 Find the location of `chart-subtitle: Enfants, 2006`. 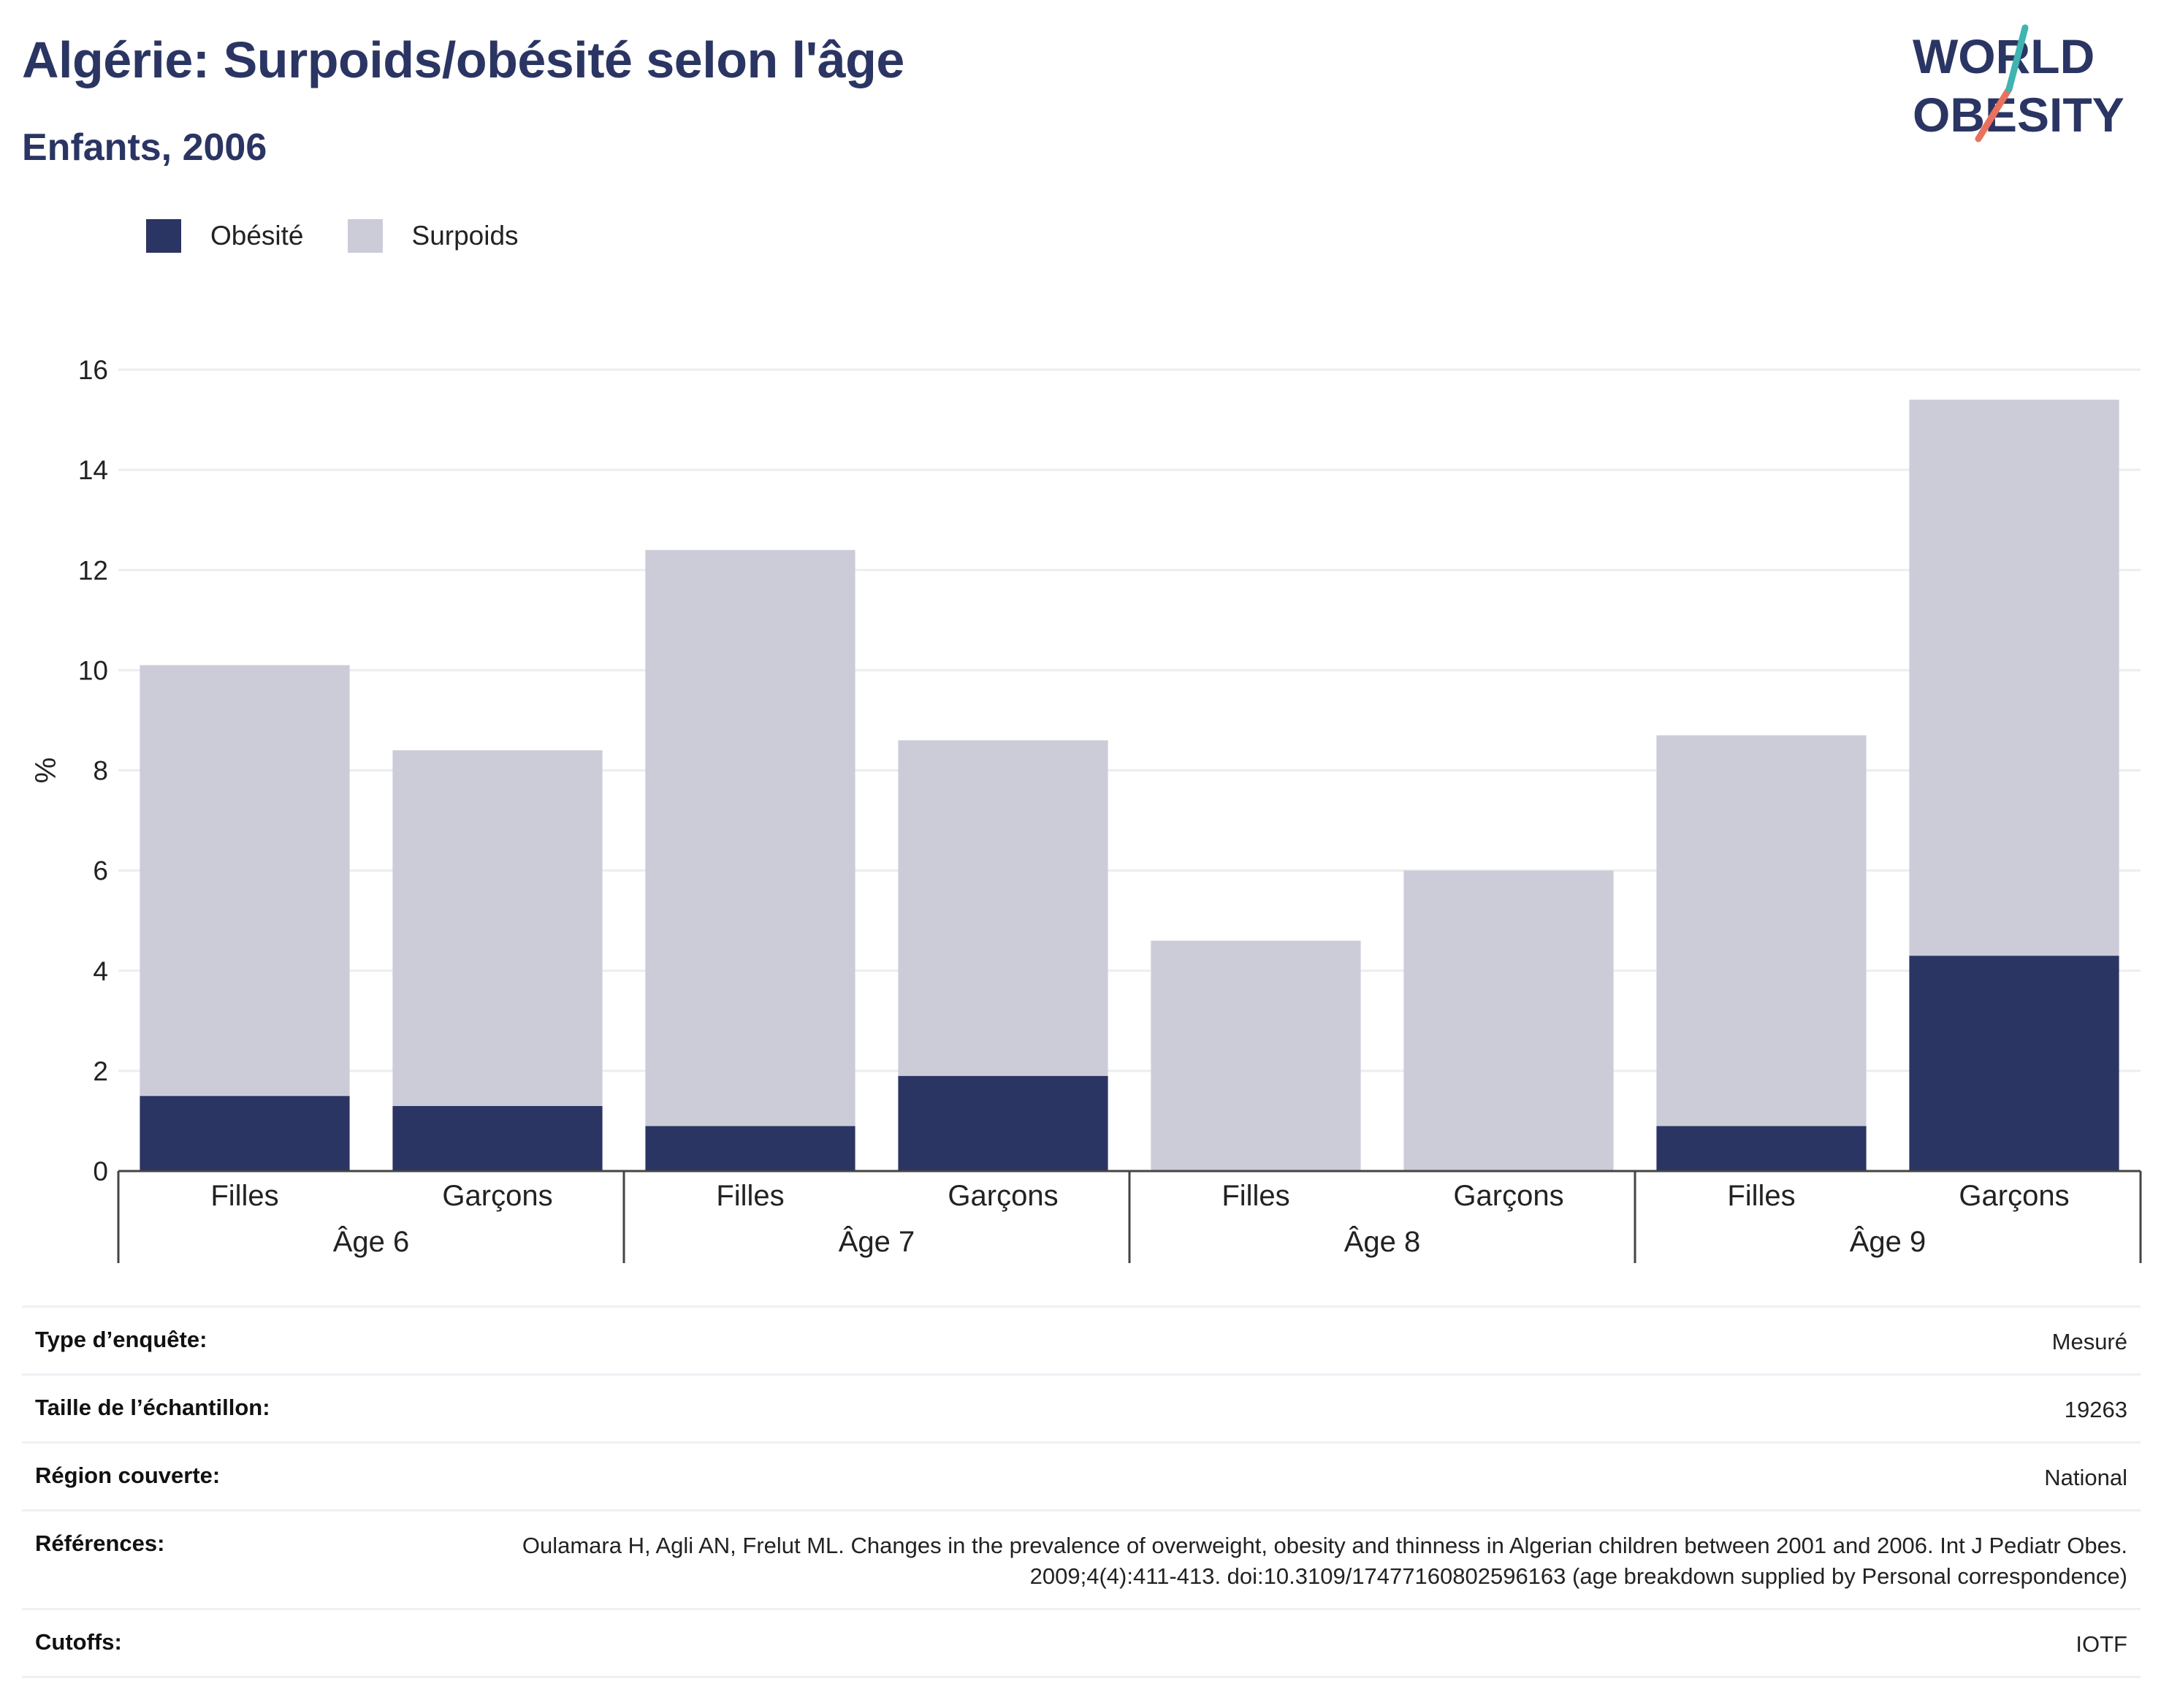

chart-subtitle: Enfants, 2006 is located at coordinates (144, 147).